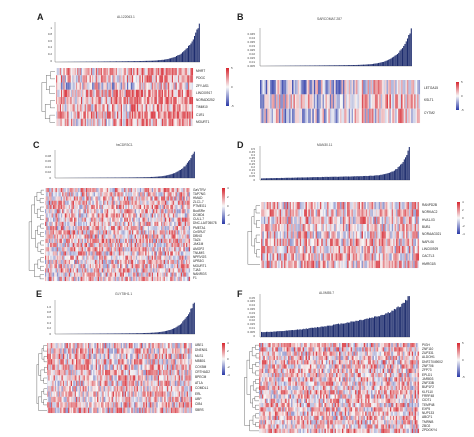 This screenshot has height=437, width=474. Describe the element at coordinates (252, 61) in the screenshot. I see `y-tick-label: 0.01` at that location.